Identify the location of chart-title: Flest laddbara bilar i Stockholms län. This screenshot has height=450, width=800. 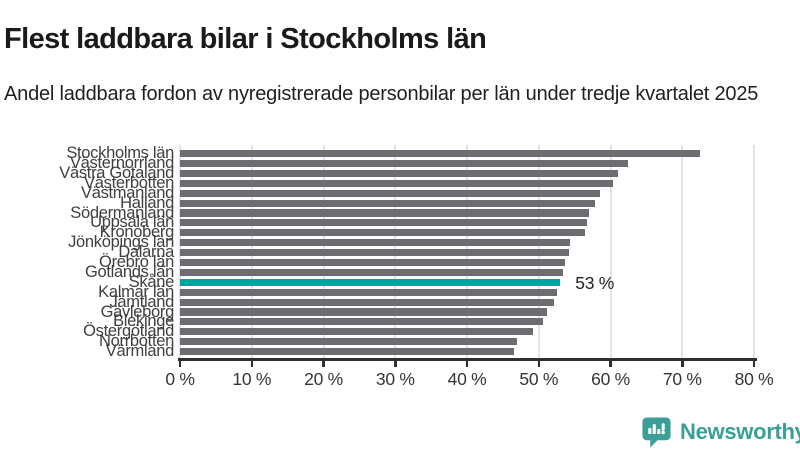
(245, 39).